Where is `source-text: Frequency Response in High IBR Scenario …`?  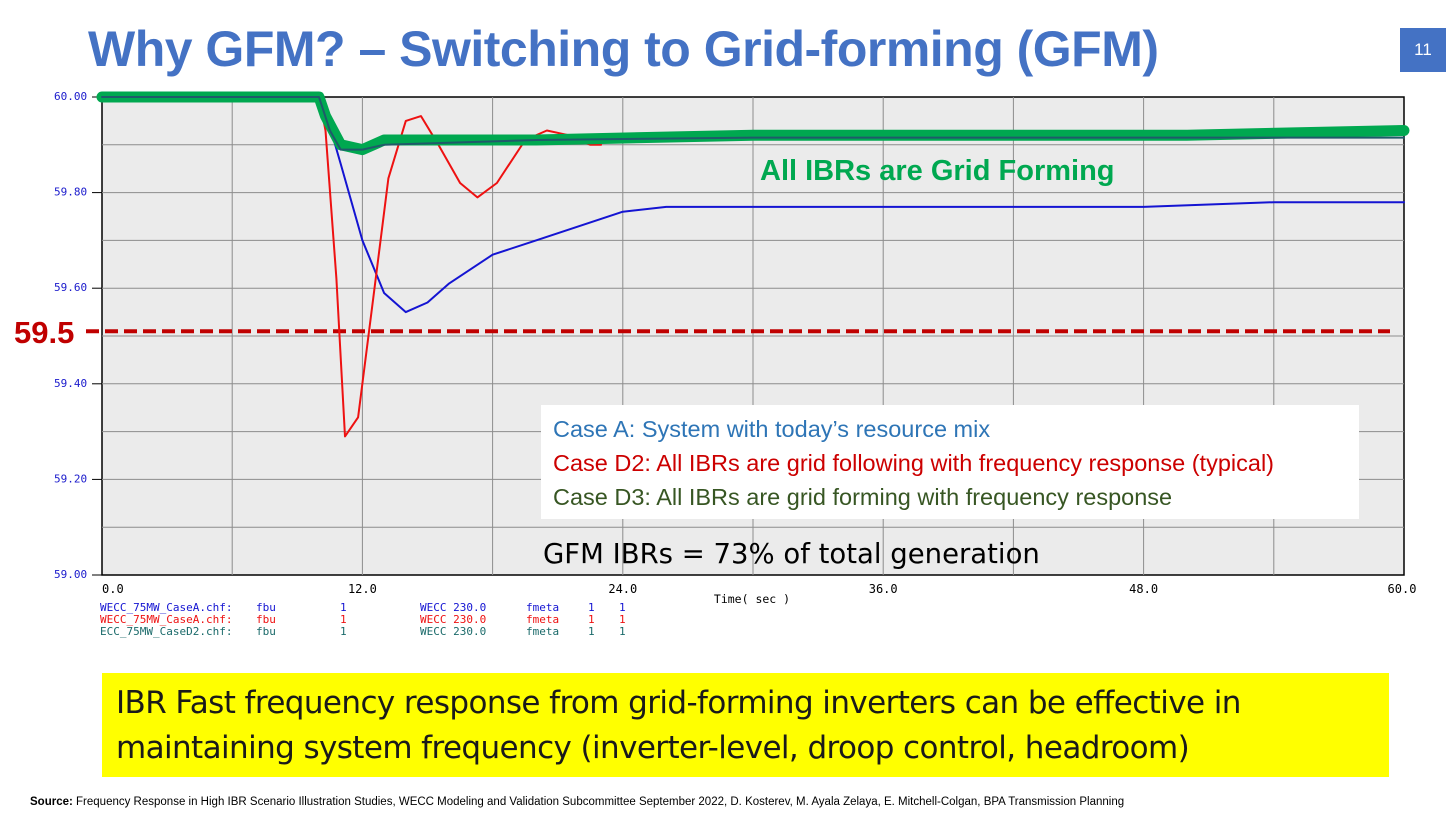 source-text: Frequency Response in High IBR Scenario … is located at coordinates (600, 802).